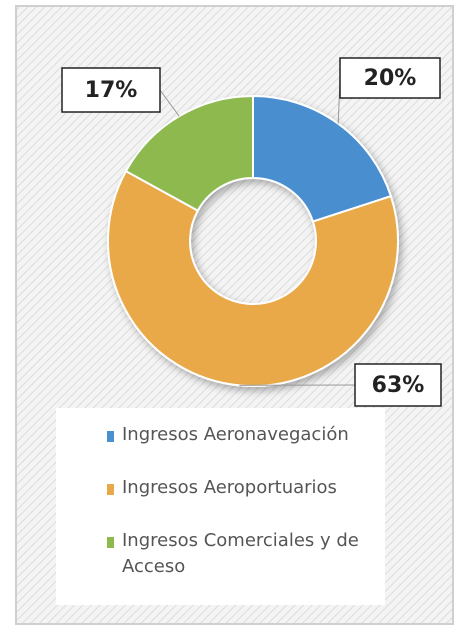 The width and height of the screenshot is (464, 631). I want to click on legend-item: Ingresos Aeronavegación, so click(244, 435).